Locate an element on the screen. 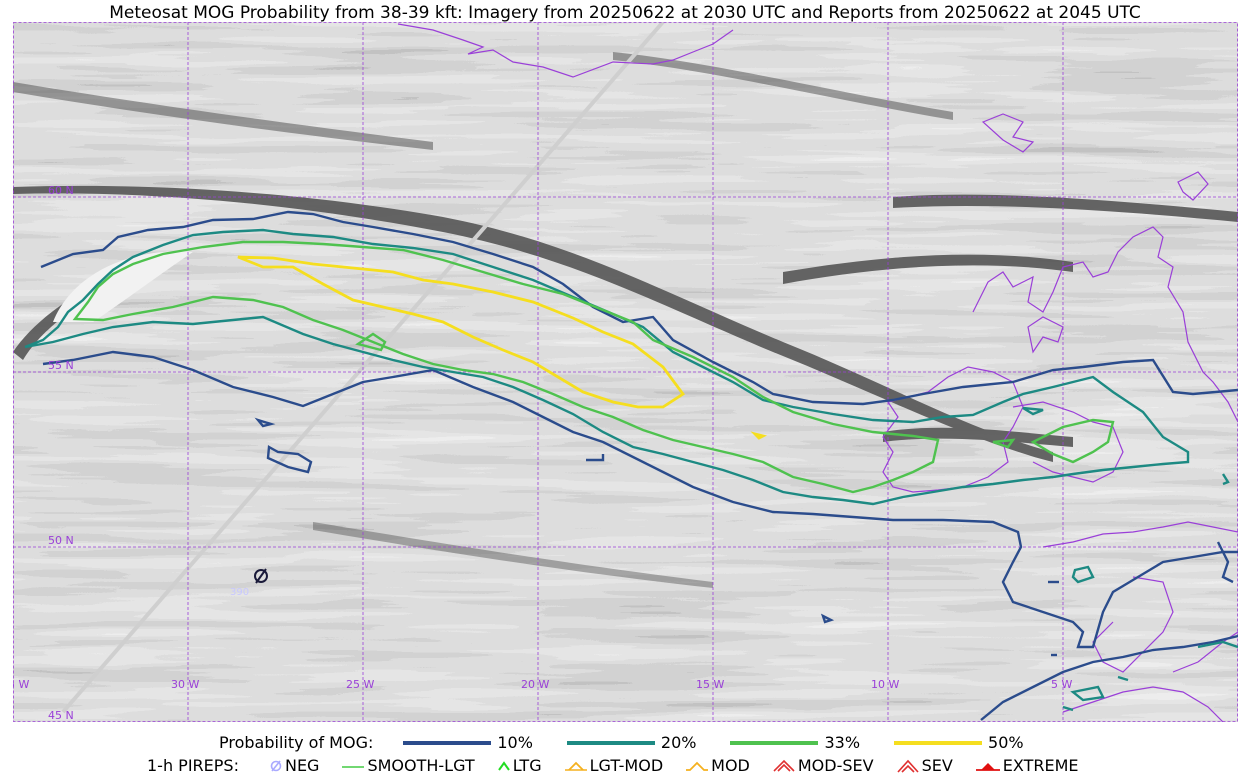  legend-item-33: 33% is located at coordinates (812, 742).